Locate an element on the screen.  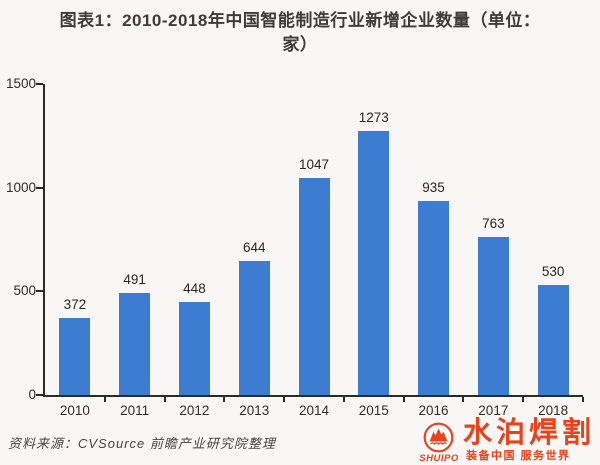
source-note: 资料来源：CVSource 前瞻产业研究院整理 is located at coordinates (142, 443).